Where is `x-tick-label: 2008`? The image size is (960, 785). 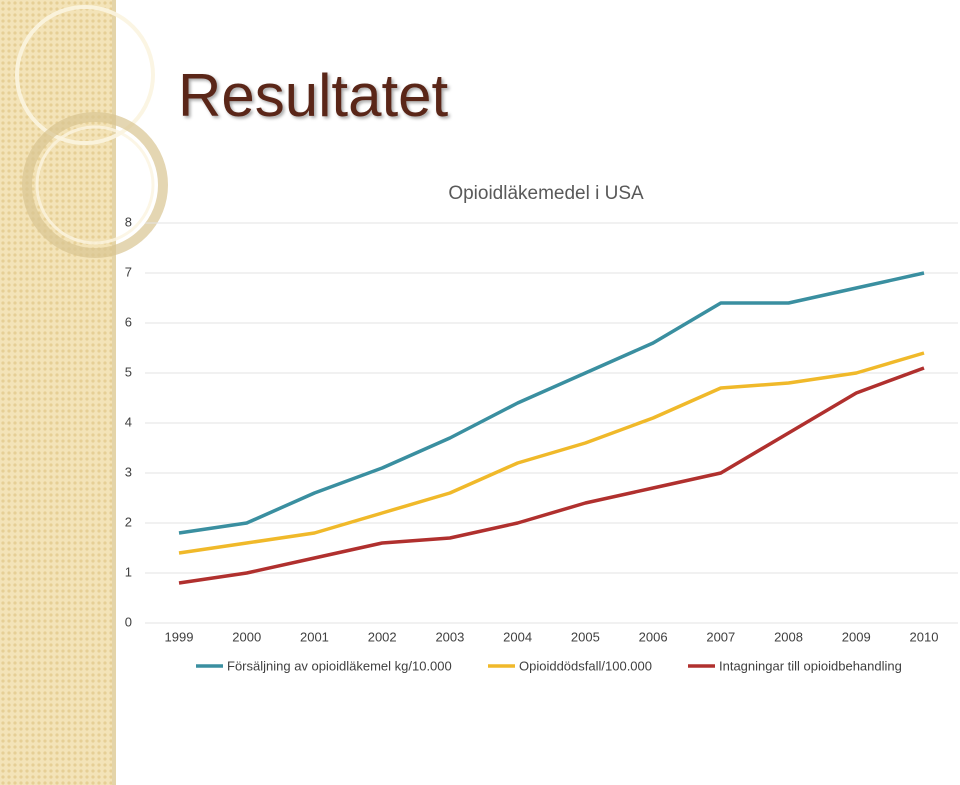 x-tick-label: 2008 is located at coordinates (788, 636).